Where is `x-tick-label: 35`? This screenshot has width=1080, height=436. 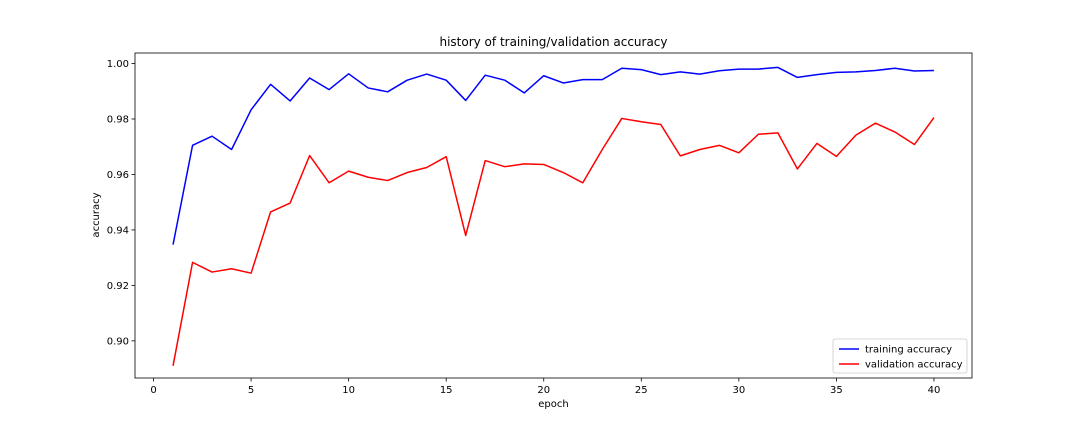 x-tick-label: 35 is located at coordinates (836, 390).